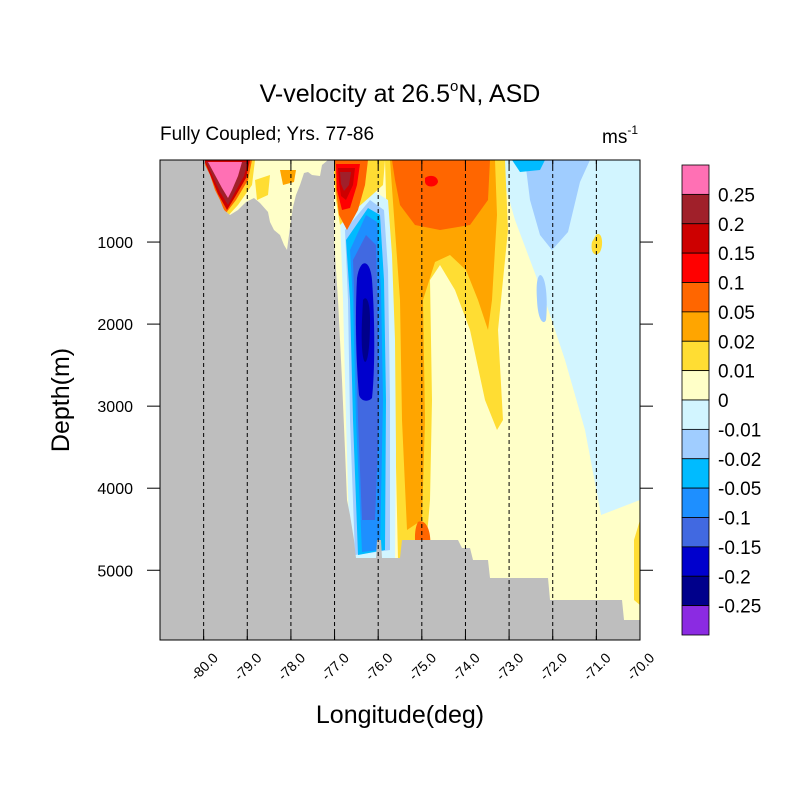 The width and height of the screenshot is (800, 800). Describe the element at coordinates (115, 407) in the screenshot. I see `y-tick-label: 3000` at that location.